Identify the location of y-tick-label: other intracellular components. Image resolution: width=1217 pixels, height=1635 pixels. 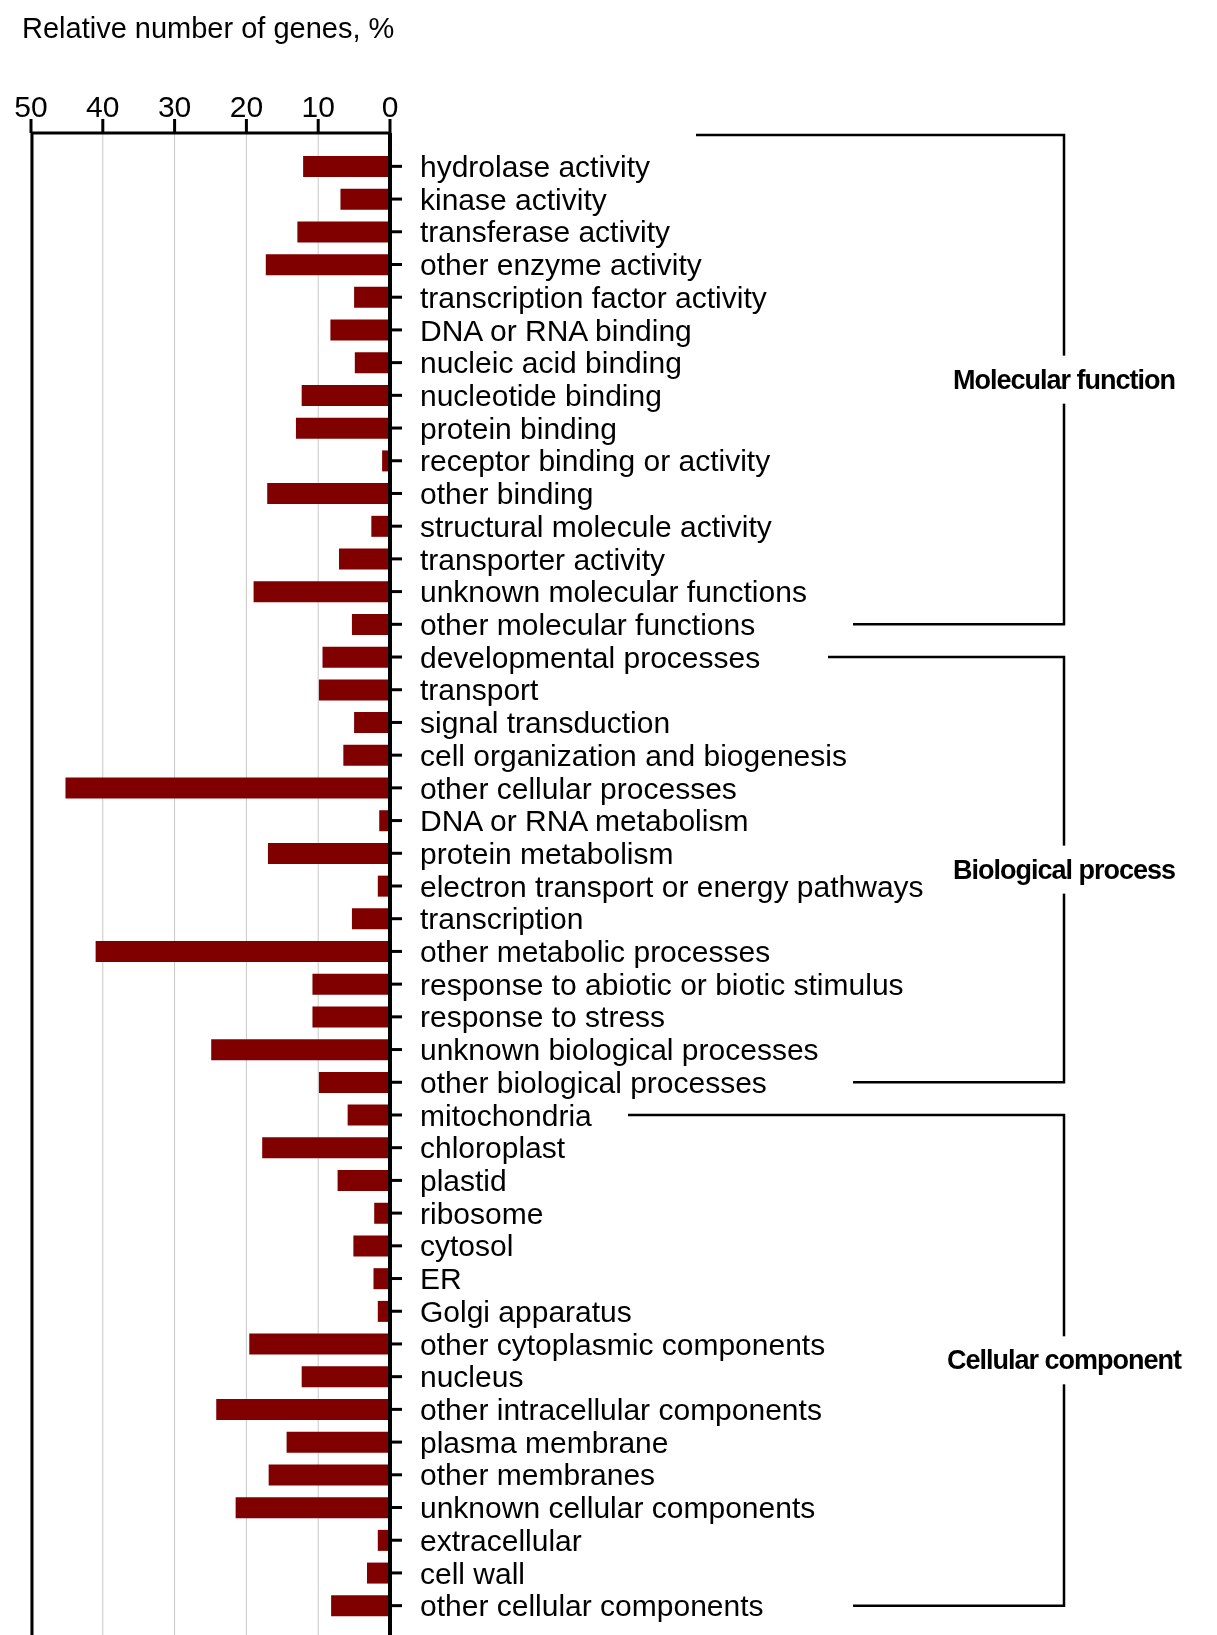
(621, 1410).